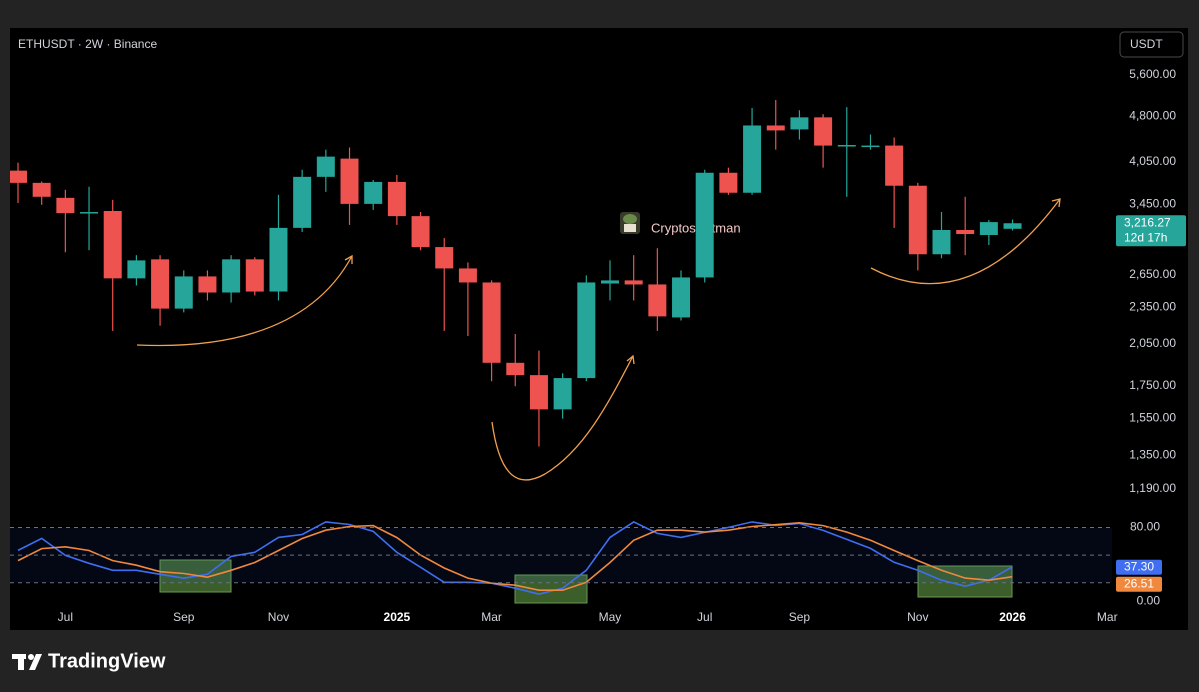 The height and width of the screenshot is (692, 1199). Describe the element at coordinates (1145, 237) in the screenshot. I see `countdown-label: 12d 17h` at that location.